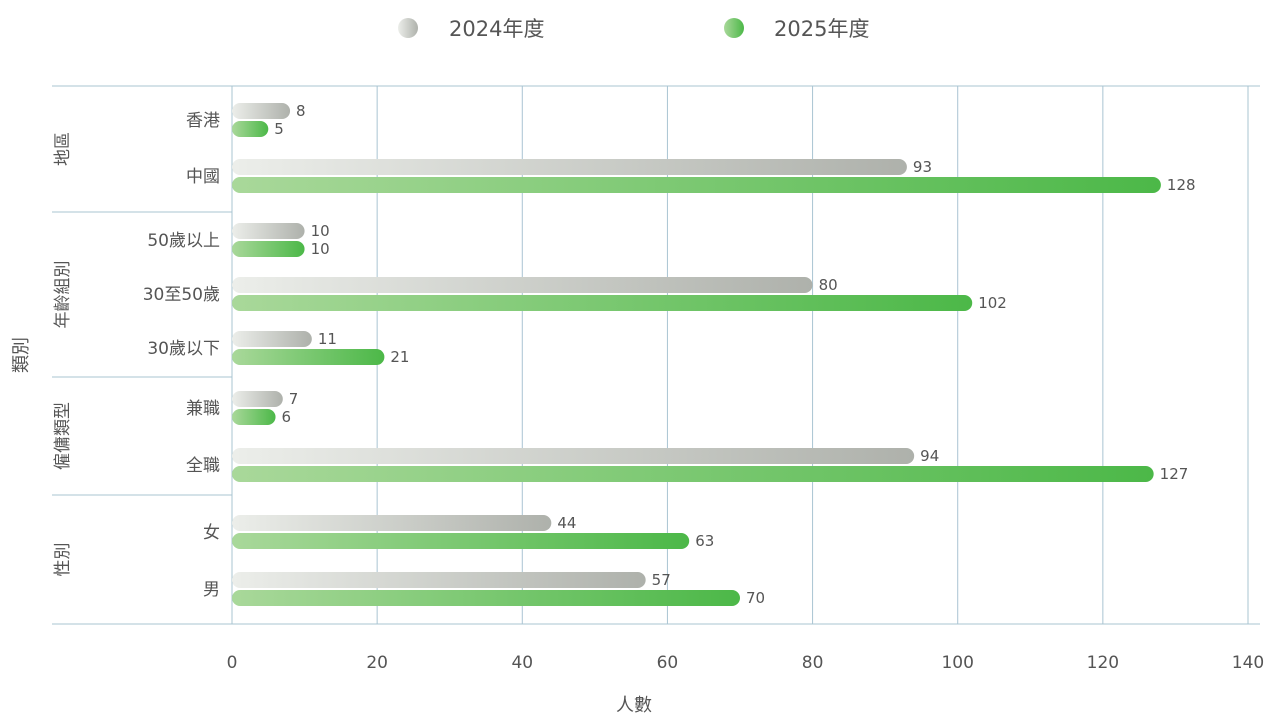 Image resolution: width=1269 pixels, height=720 pixels. I want to click on group-label-0: 地區, so click(63, 149).